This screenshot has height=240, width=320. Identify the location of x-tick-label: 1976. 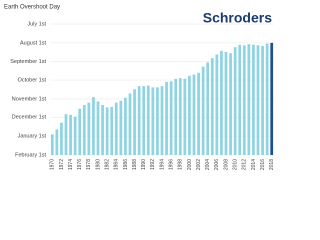
(80, 164).